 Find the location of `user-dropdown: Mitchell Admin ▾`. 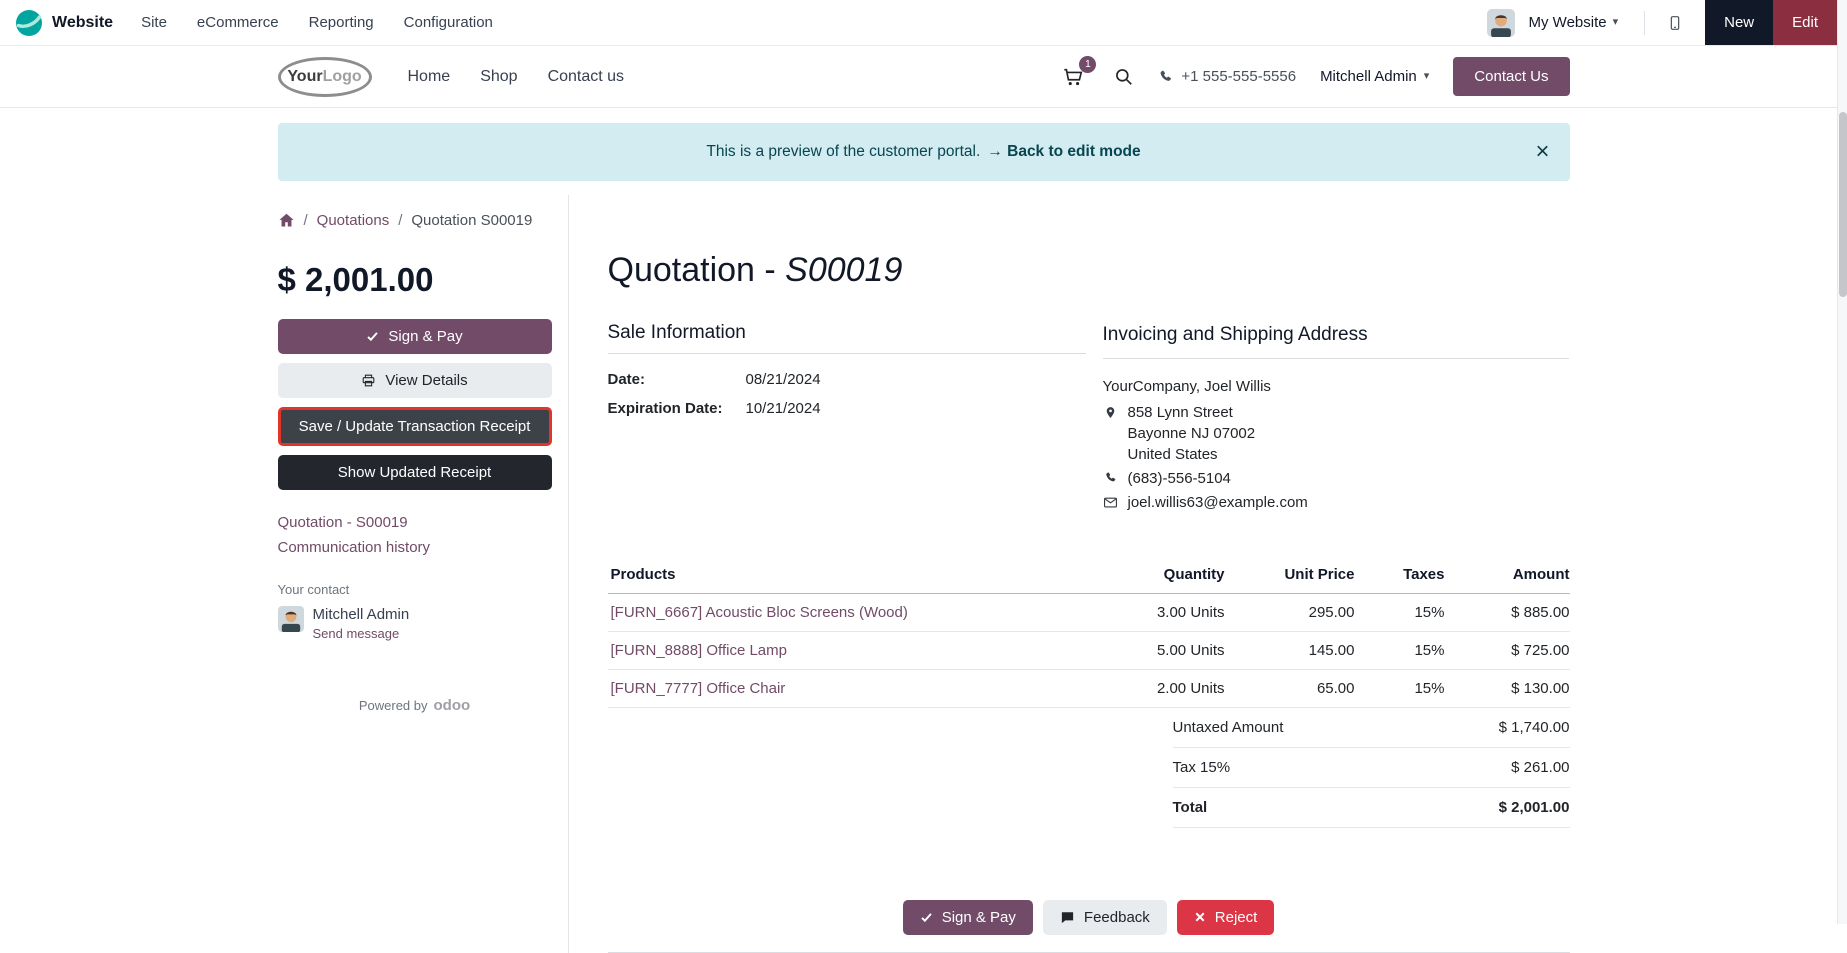

user-dropdown: Mitchell Admin ▾ is located at coordinates (1374, 76).